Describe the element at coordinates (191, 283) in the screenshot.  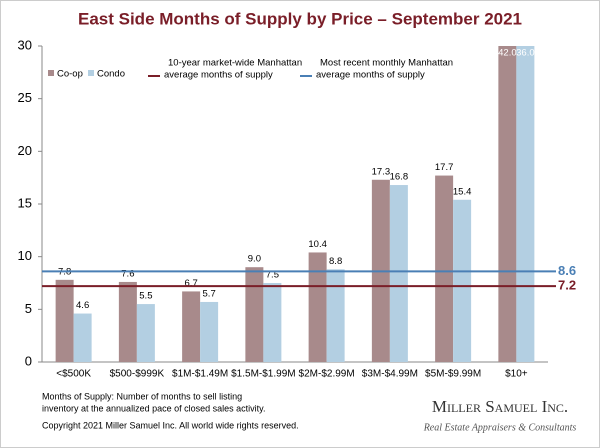
I see `value-label: 6.7` at that location.